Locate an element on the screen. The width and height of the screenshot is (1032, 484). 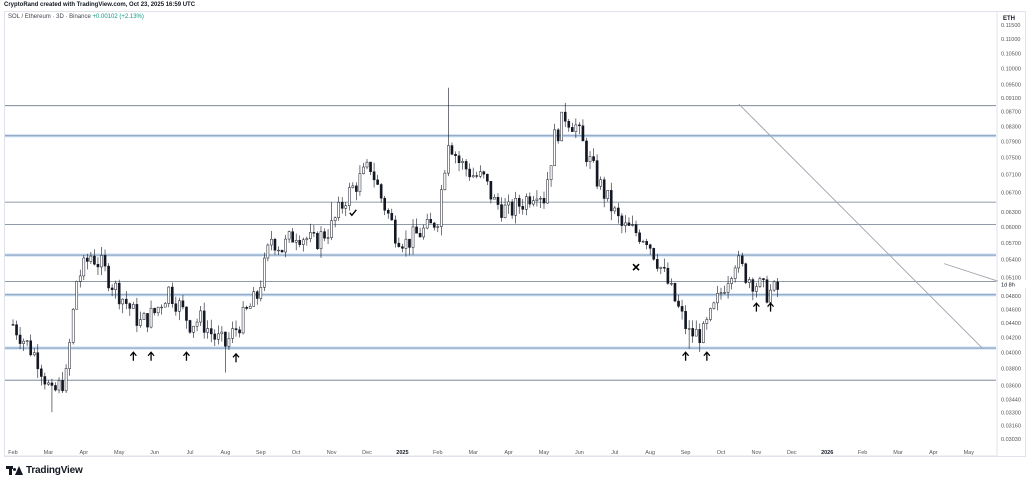
x-tick-label: Jun is located at coordinates (154, 453).